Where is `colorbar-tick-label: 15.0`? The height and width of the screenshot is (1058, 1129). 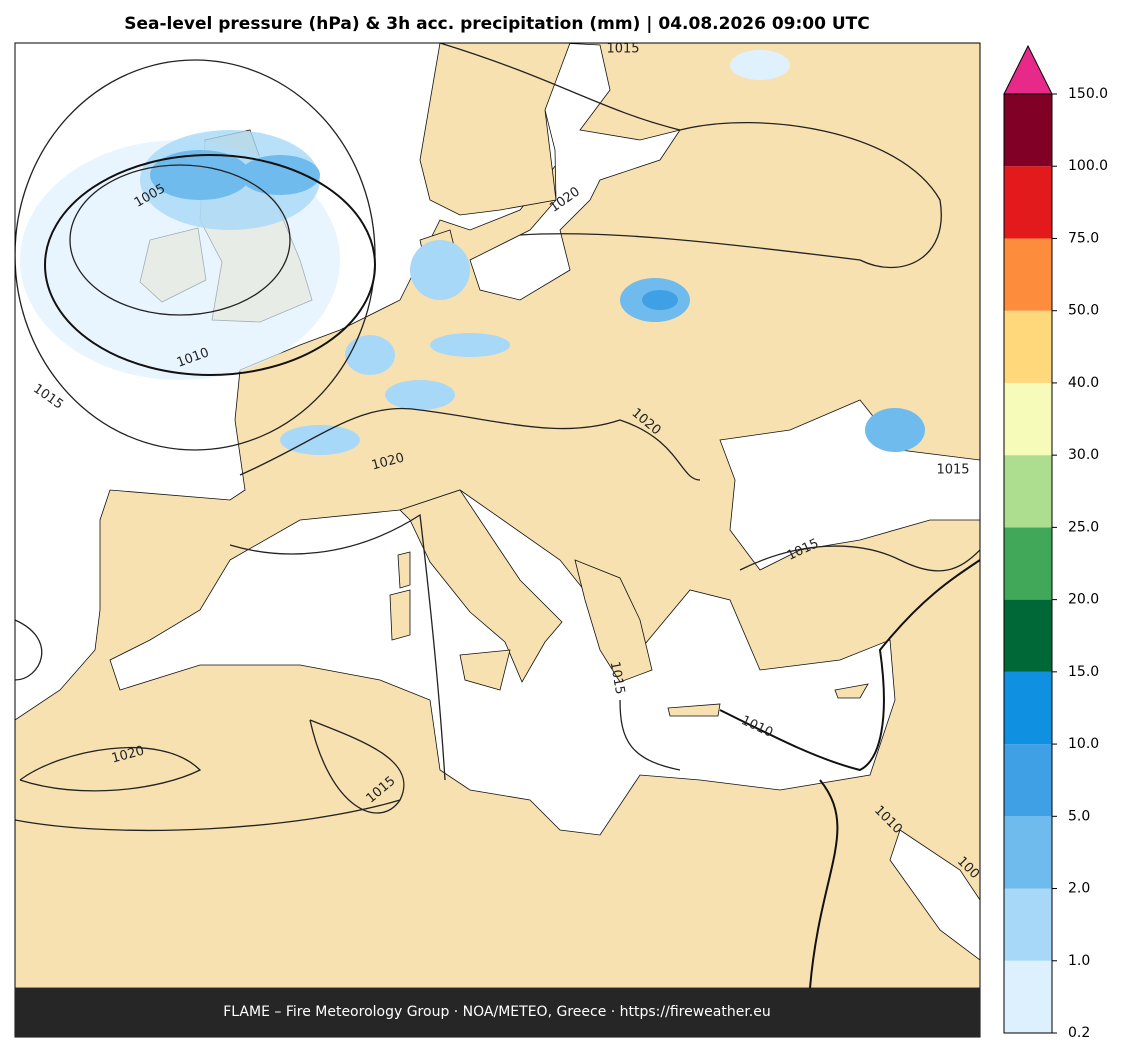
colorbar-tick-label: 15.0 is located at coordinates (1083, 672).